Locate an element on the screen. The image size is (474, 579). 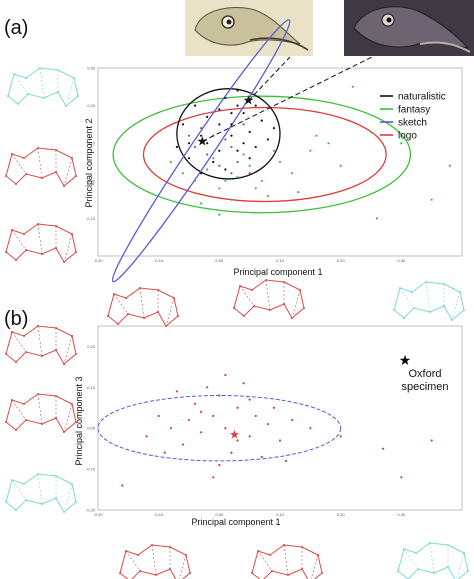
x-tick-label: 0.30 is located at coordinates (401, 514).